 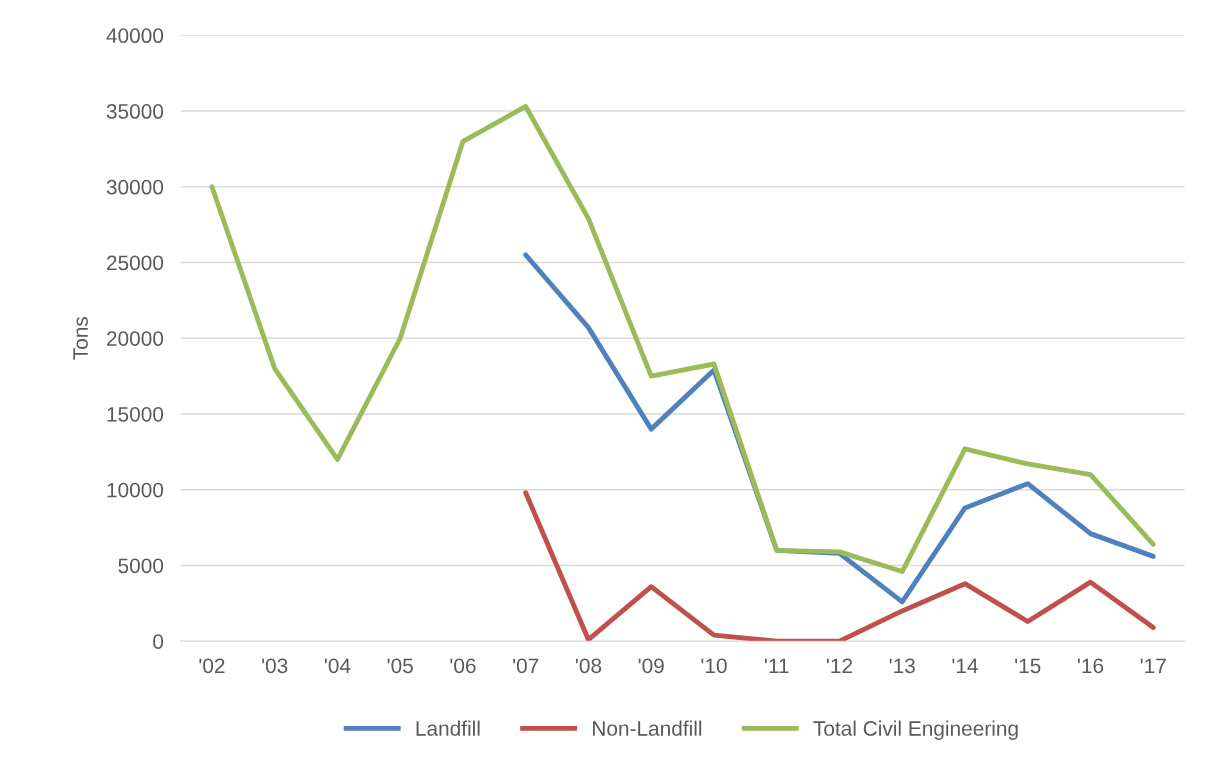 What do you see at coordinates (212, 666) in the screenshot?
I see `x-tick-label: '02` at bounding box center [212, 666].